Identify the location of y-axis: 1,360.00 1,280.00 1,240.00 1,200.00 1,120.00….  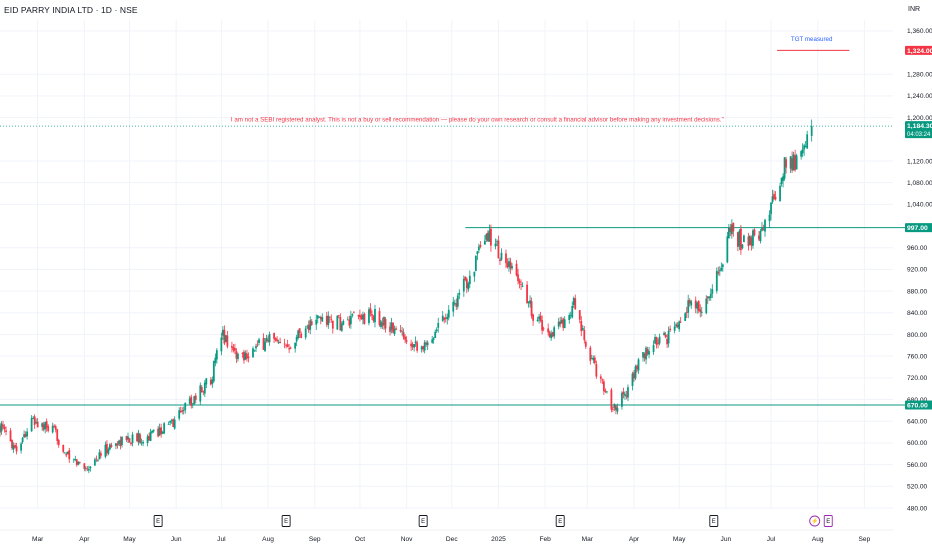
(919, 270).